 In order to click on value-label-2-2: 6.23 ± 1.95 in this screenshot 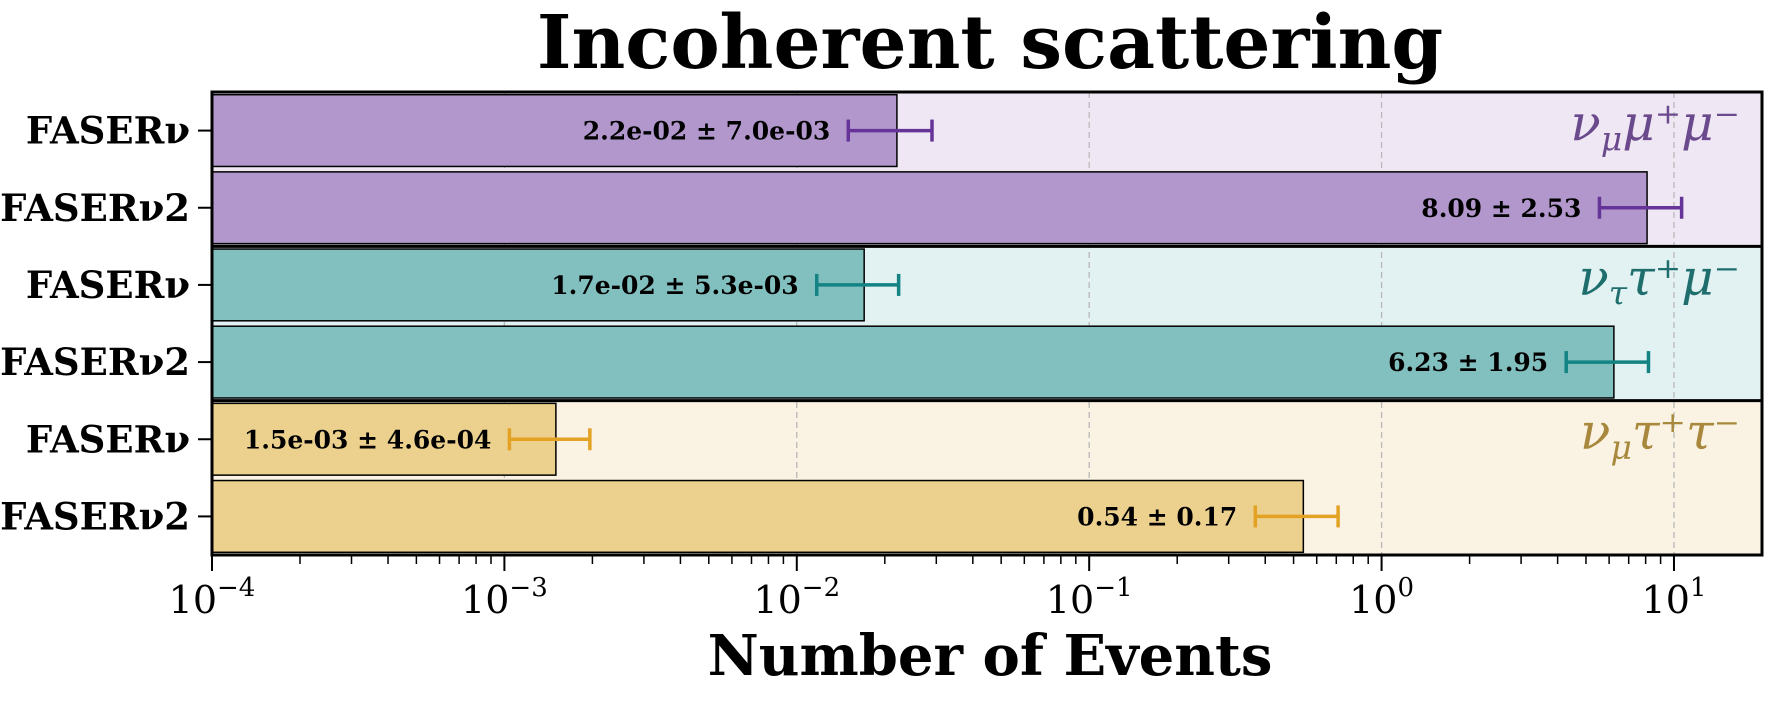, I will do `click(1468, 362)`.